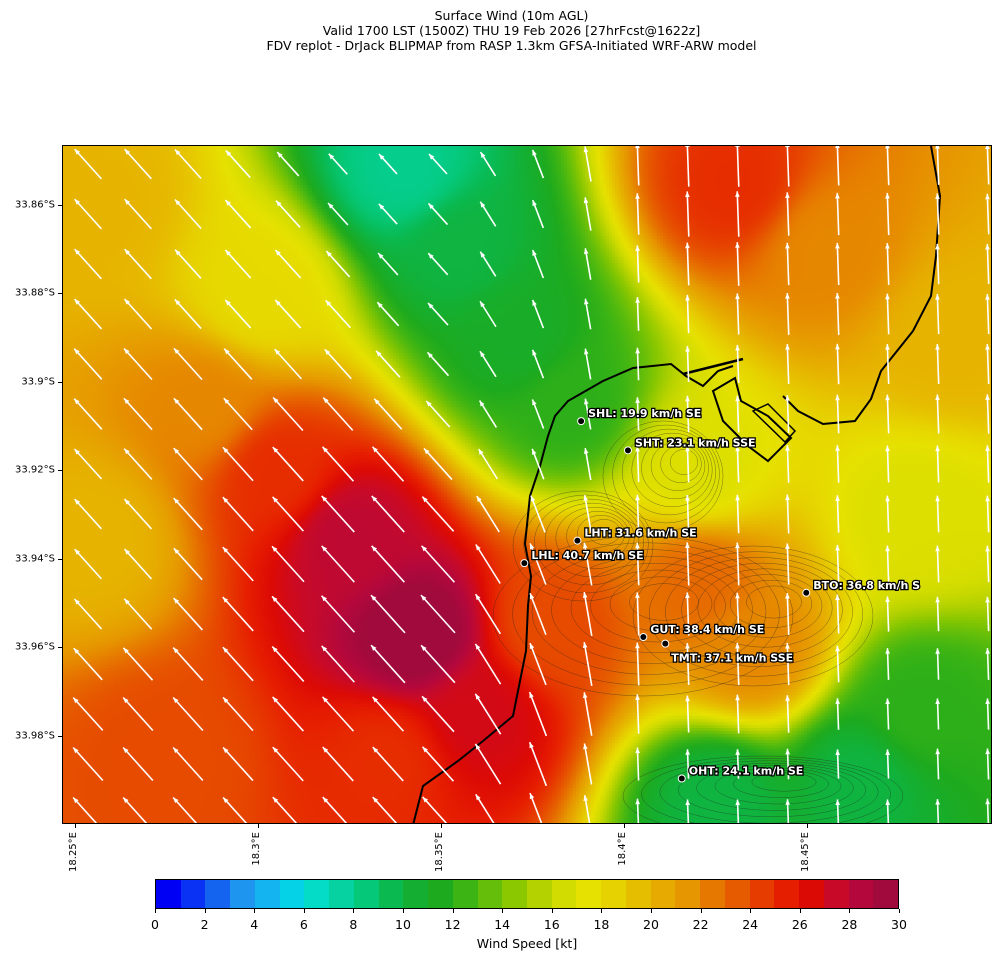 The height and width of the screenshot is (962, 1001). I want to click on colorbar-tick-label: 20, so click(651, 924).